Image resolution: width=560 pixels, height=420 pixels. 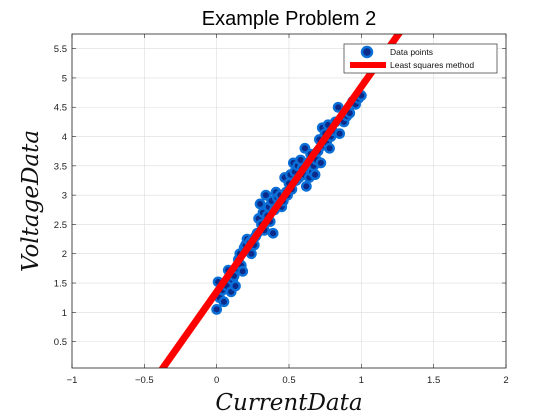 I want to click on chart-title: Example Problem 2, so click(x=289, y=19).